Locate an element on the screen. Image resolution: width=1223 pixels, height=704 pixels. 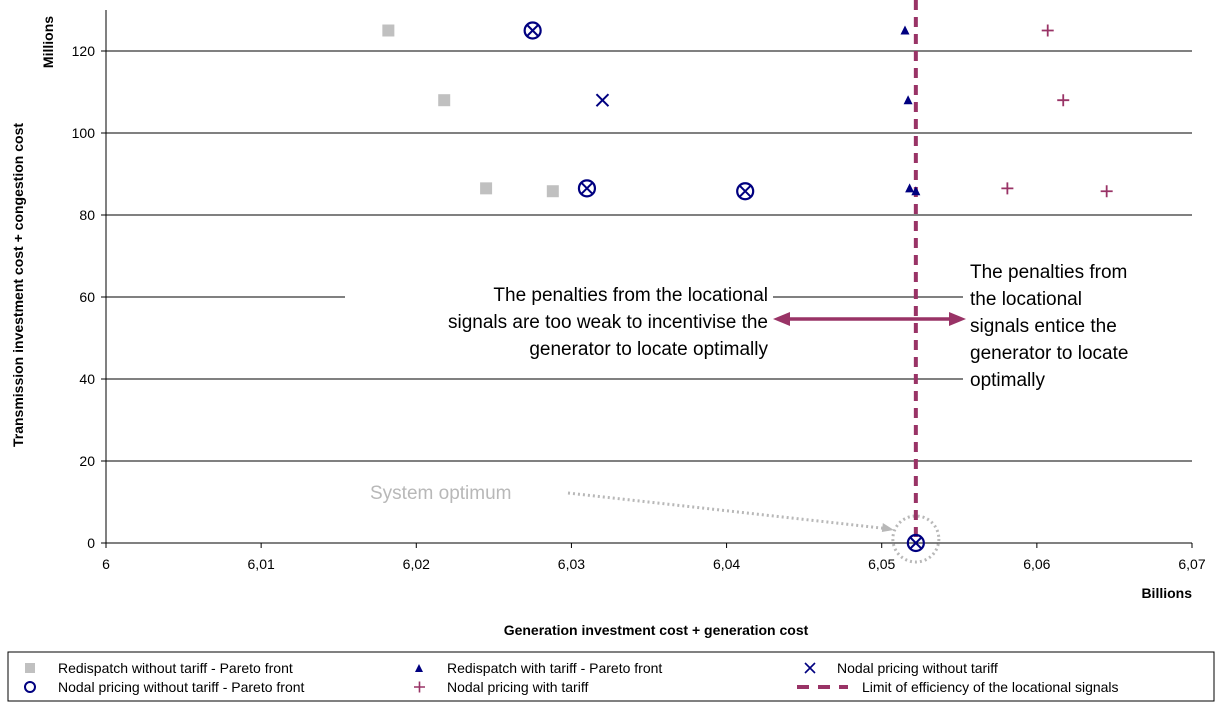
annotation-left-bg is located at coordinates (559, 325).